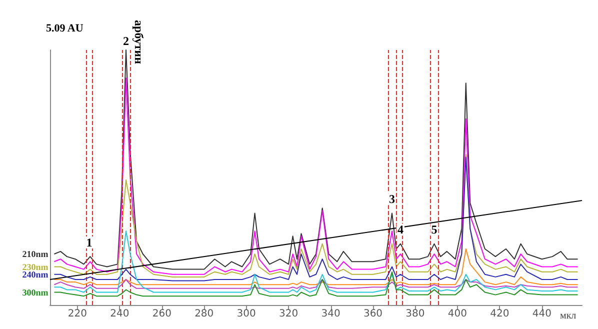 The height and width of the screenshot is (329, 598). Describe the element at coordinates (542, 314) in the screenshot. I see `x-tick-label: 440` at that location.